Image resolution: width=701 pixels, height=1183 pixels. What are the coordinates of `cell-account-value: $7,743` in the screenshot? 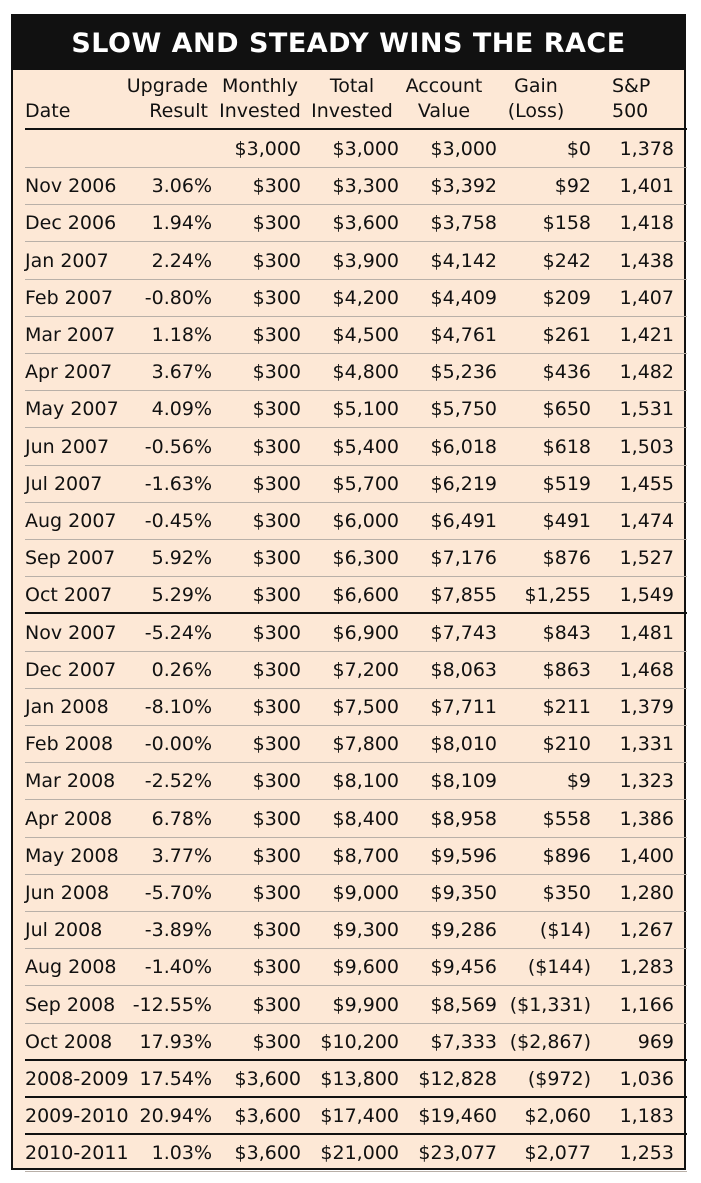 It's located at (463, 632).